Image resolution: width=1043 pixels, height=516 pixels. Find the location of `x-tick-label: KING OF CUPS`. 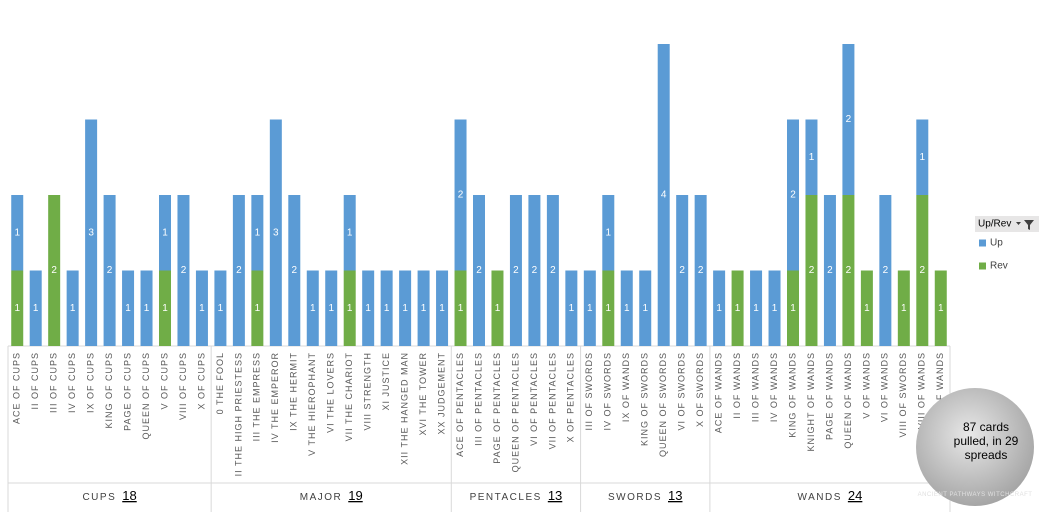

x-tick-label: KING OF CUPS is located at coordinates (109, 390).